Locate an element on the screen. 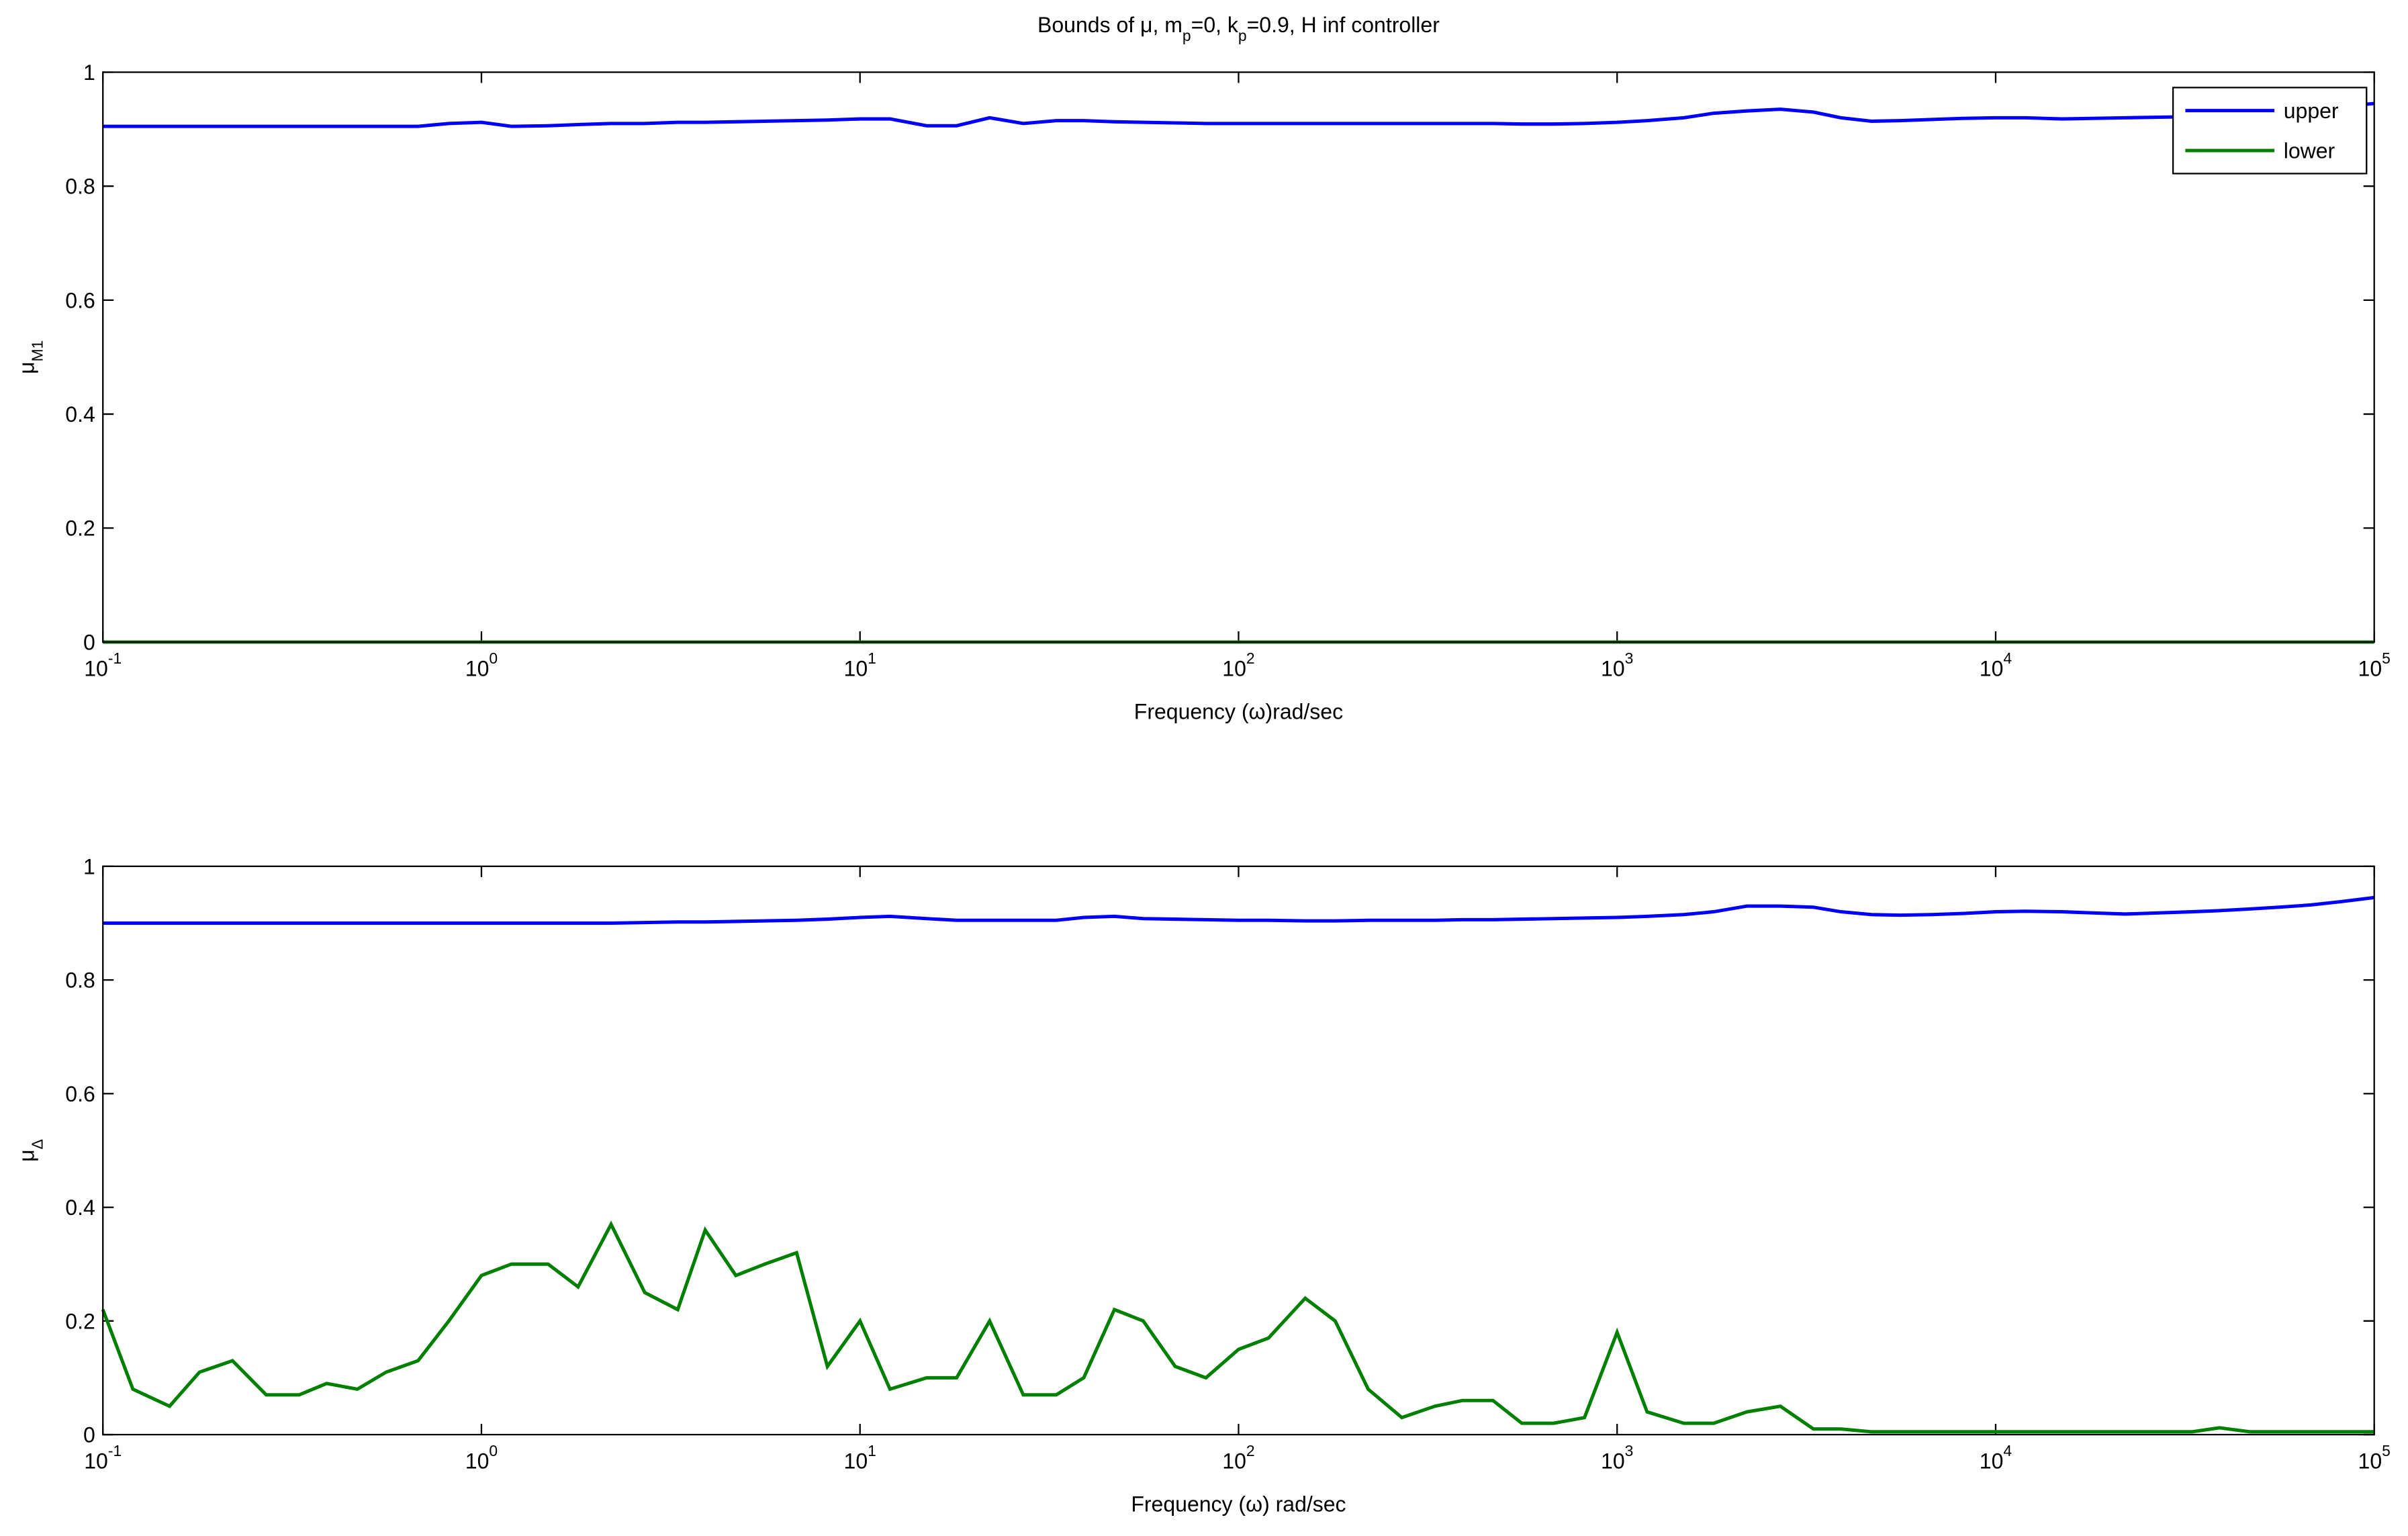 This screenshot has height=1536, width=2408. y-axis-label: μM1 is located at coordinates (30, 358).